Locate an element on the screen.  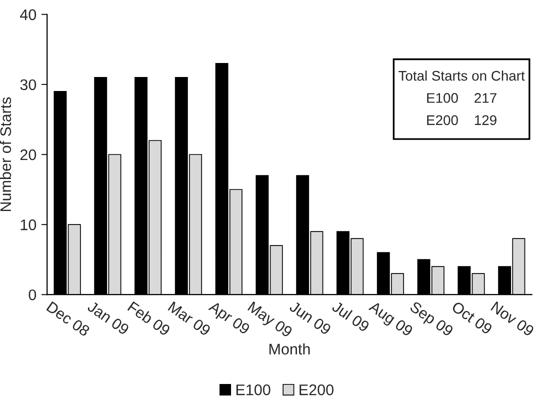
y-tick-label: 30 is located at coordinates (28, 84).